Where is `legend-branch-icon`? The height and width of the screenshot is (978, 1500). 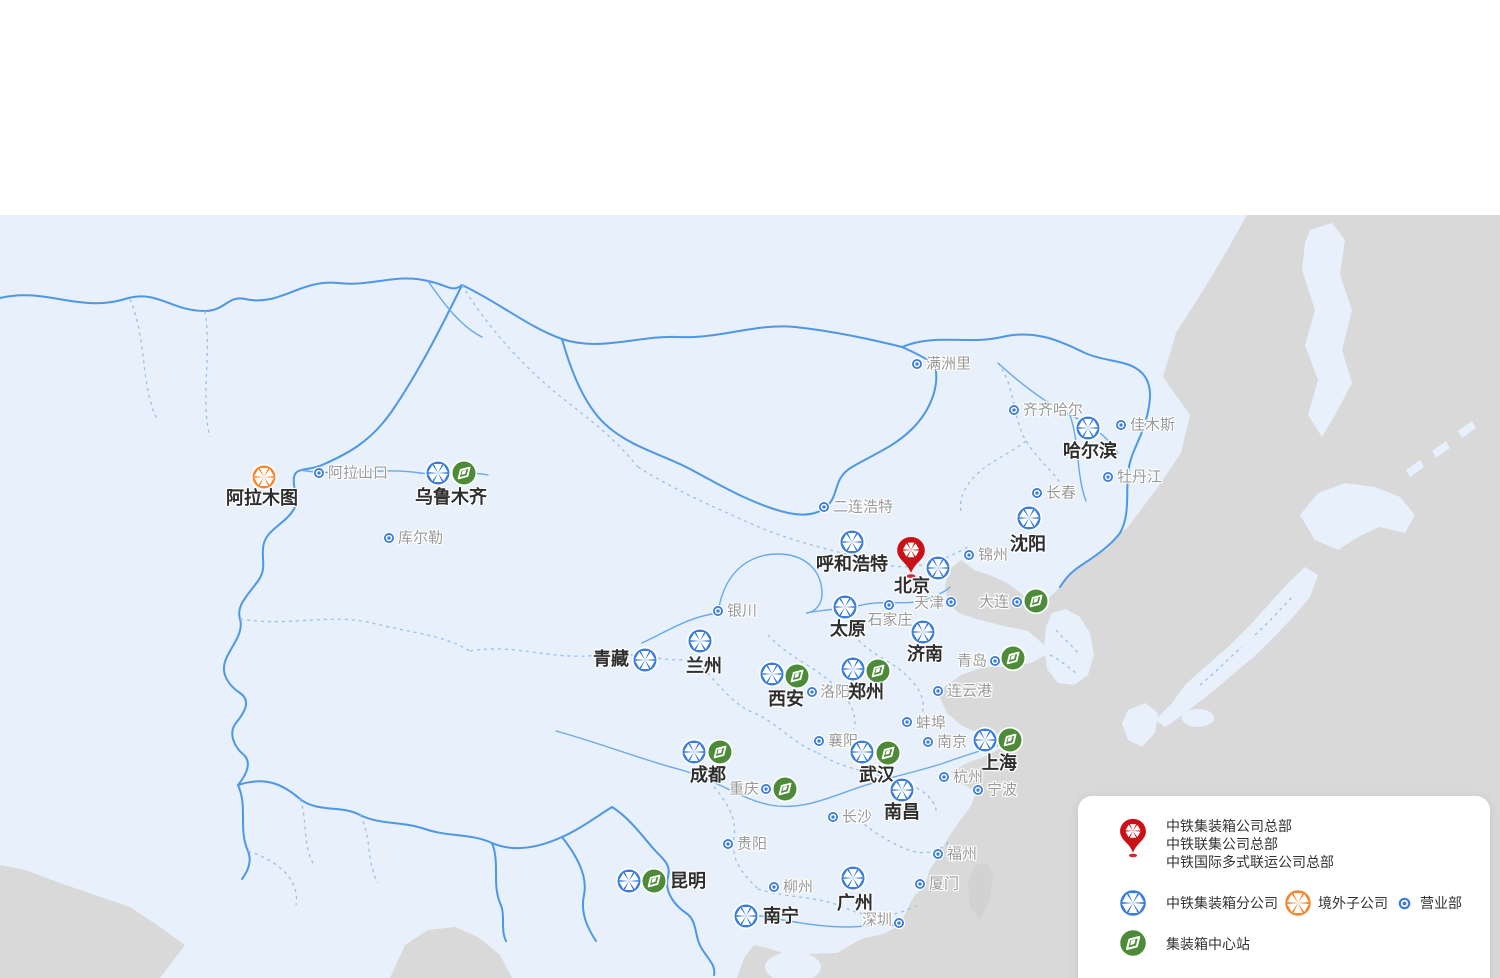 legend-branch-icon is located at coordinates (1133, 903).